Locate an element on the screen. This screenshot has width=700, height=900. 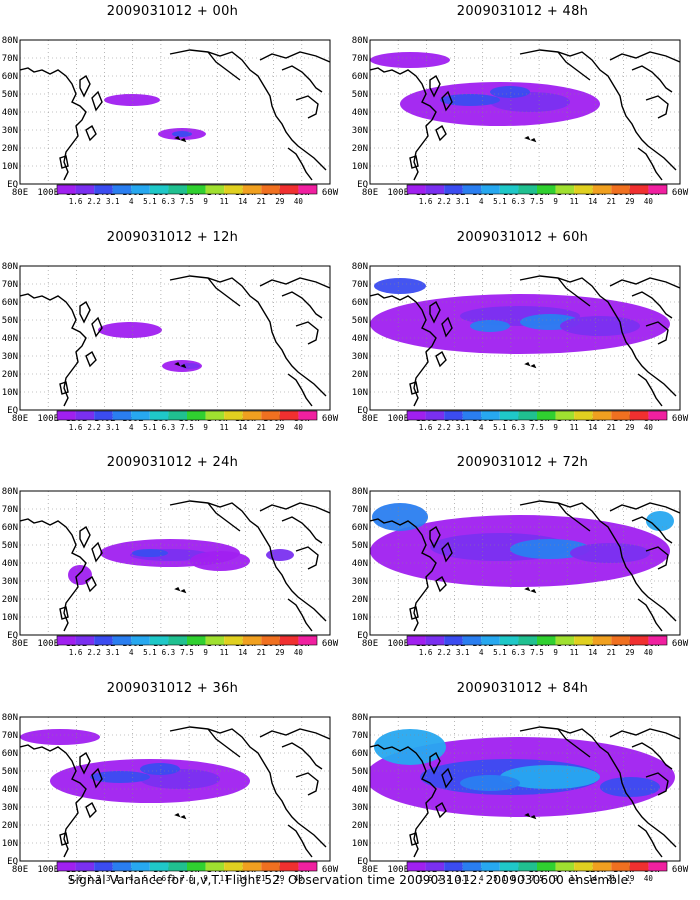
colorbar-label: 9 is located at coordinates (555, 878).